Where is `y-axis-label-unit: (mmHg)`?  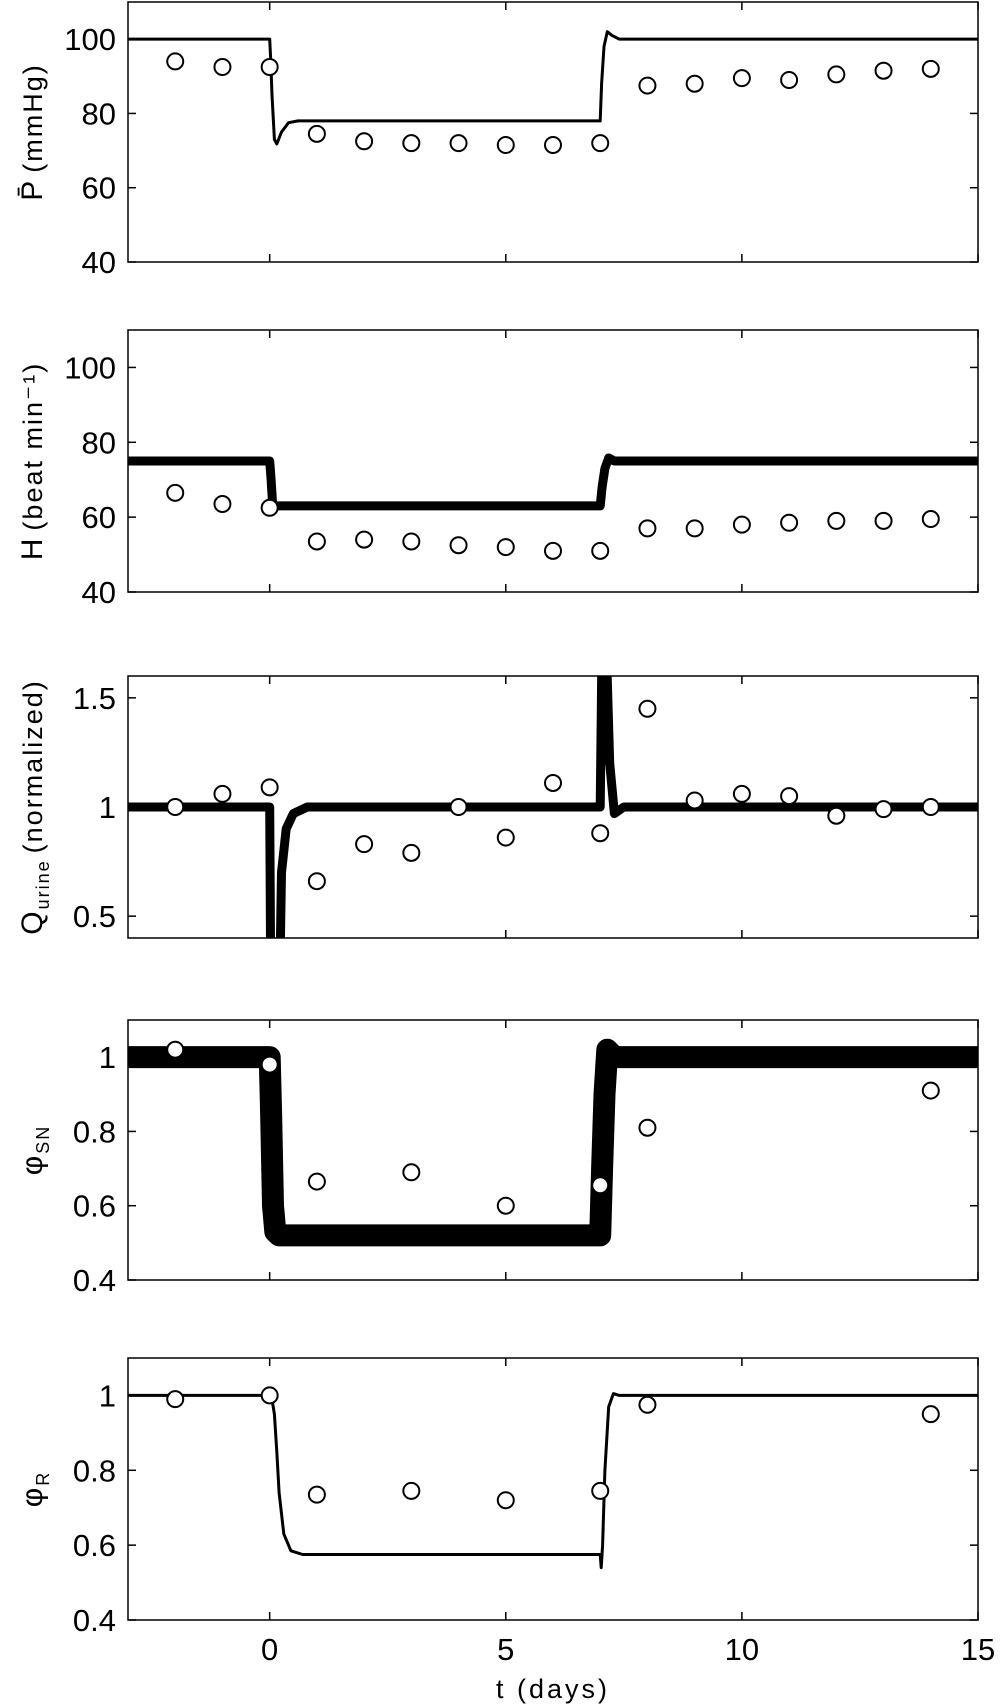 y-axis-label-unit: (mmHg) is located at coordinates (33, 117).